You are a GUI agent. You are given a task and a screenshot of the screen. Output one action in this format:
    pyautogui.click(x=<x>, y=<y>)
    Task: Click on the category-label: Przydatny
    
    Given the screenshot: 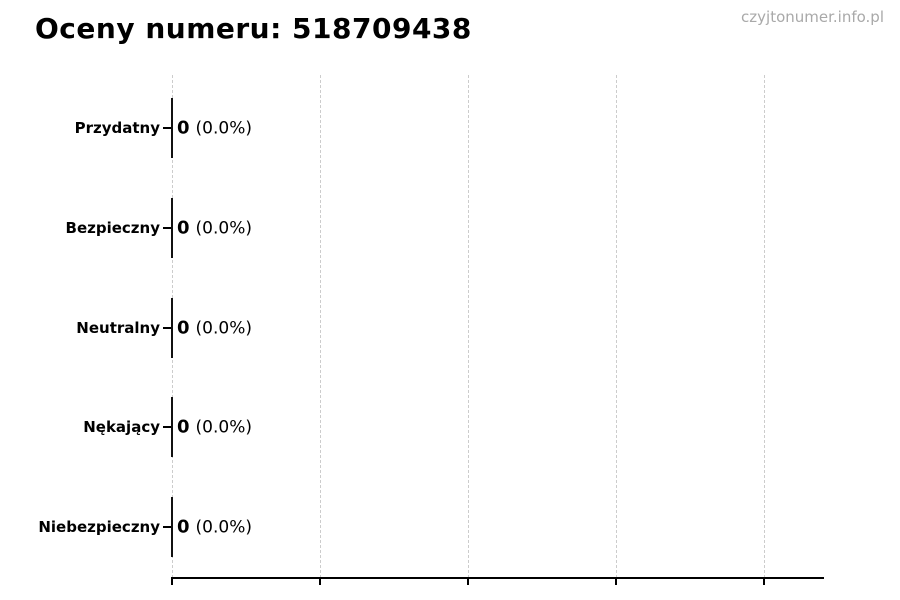 What is the action you would take?
    pyautogui.click(x=117, y=128)
    